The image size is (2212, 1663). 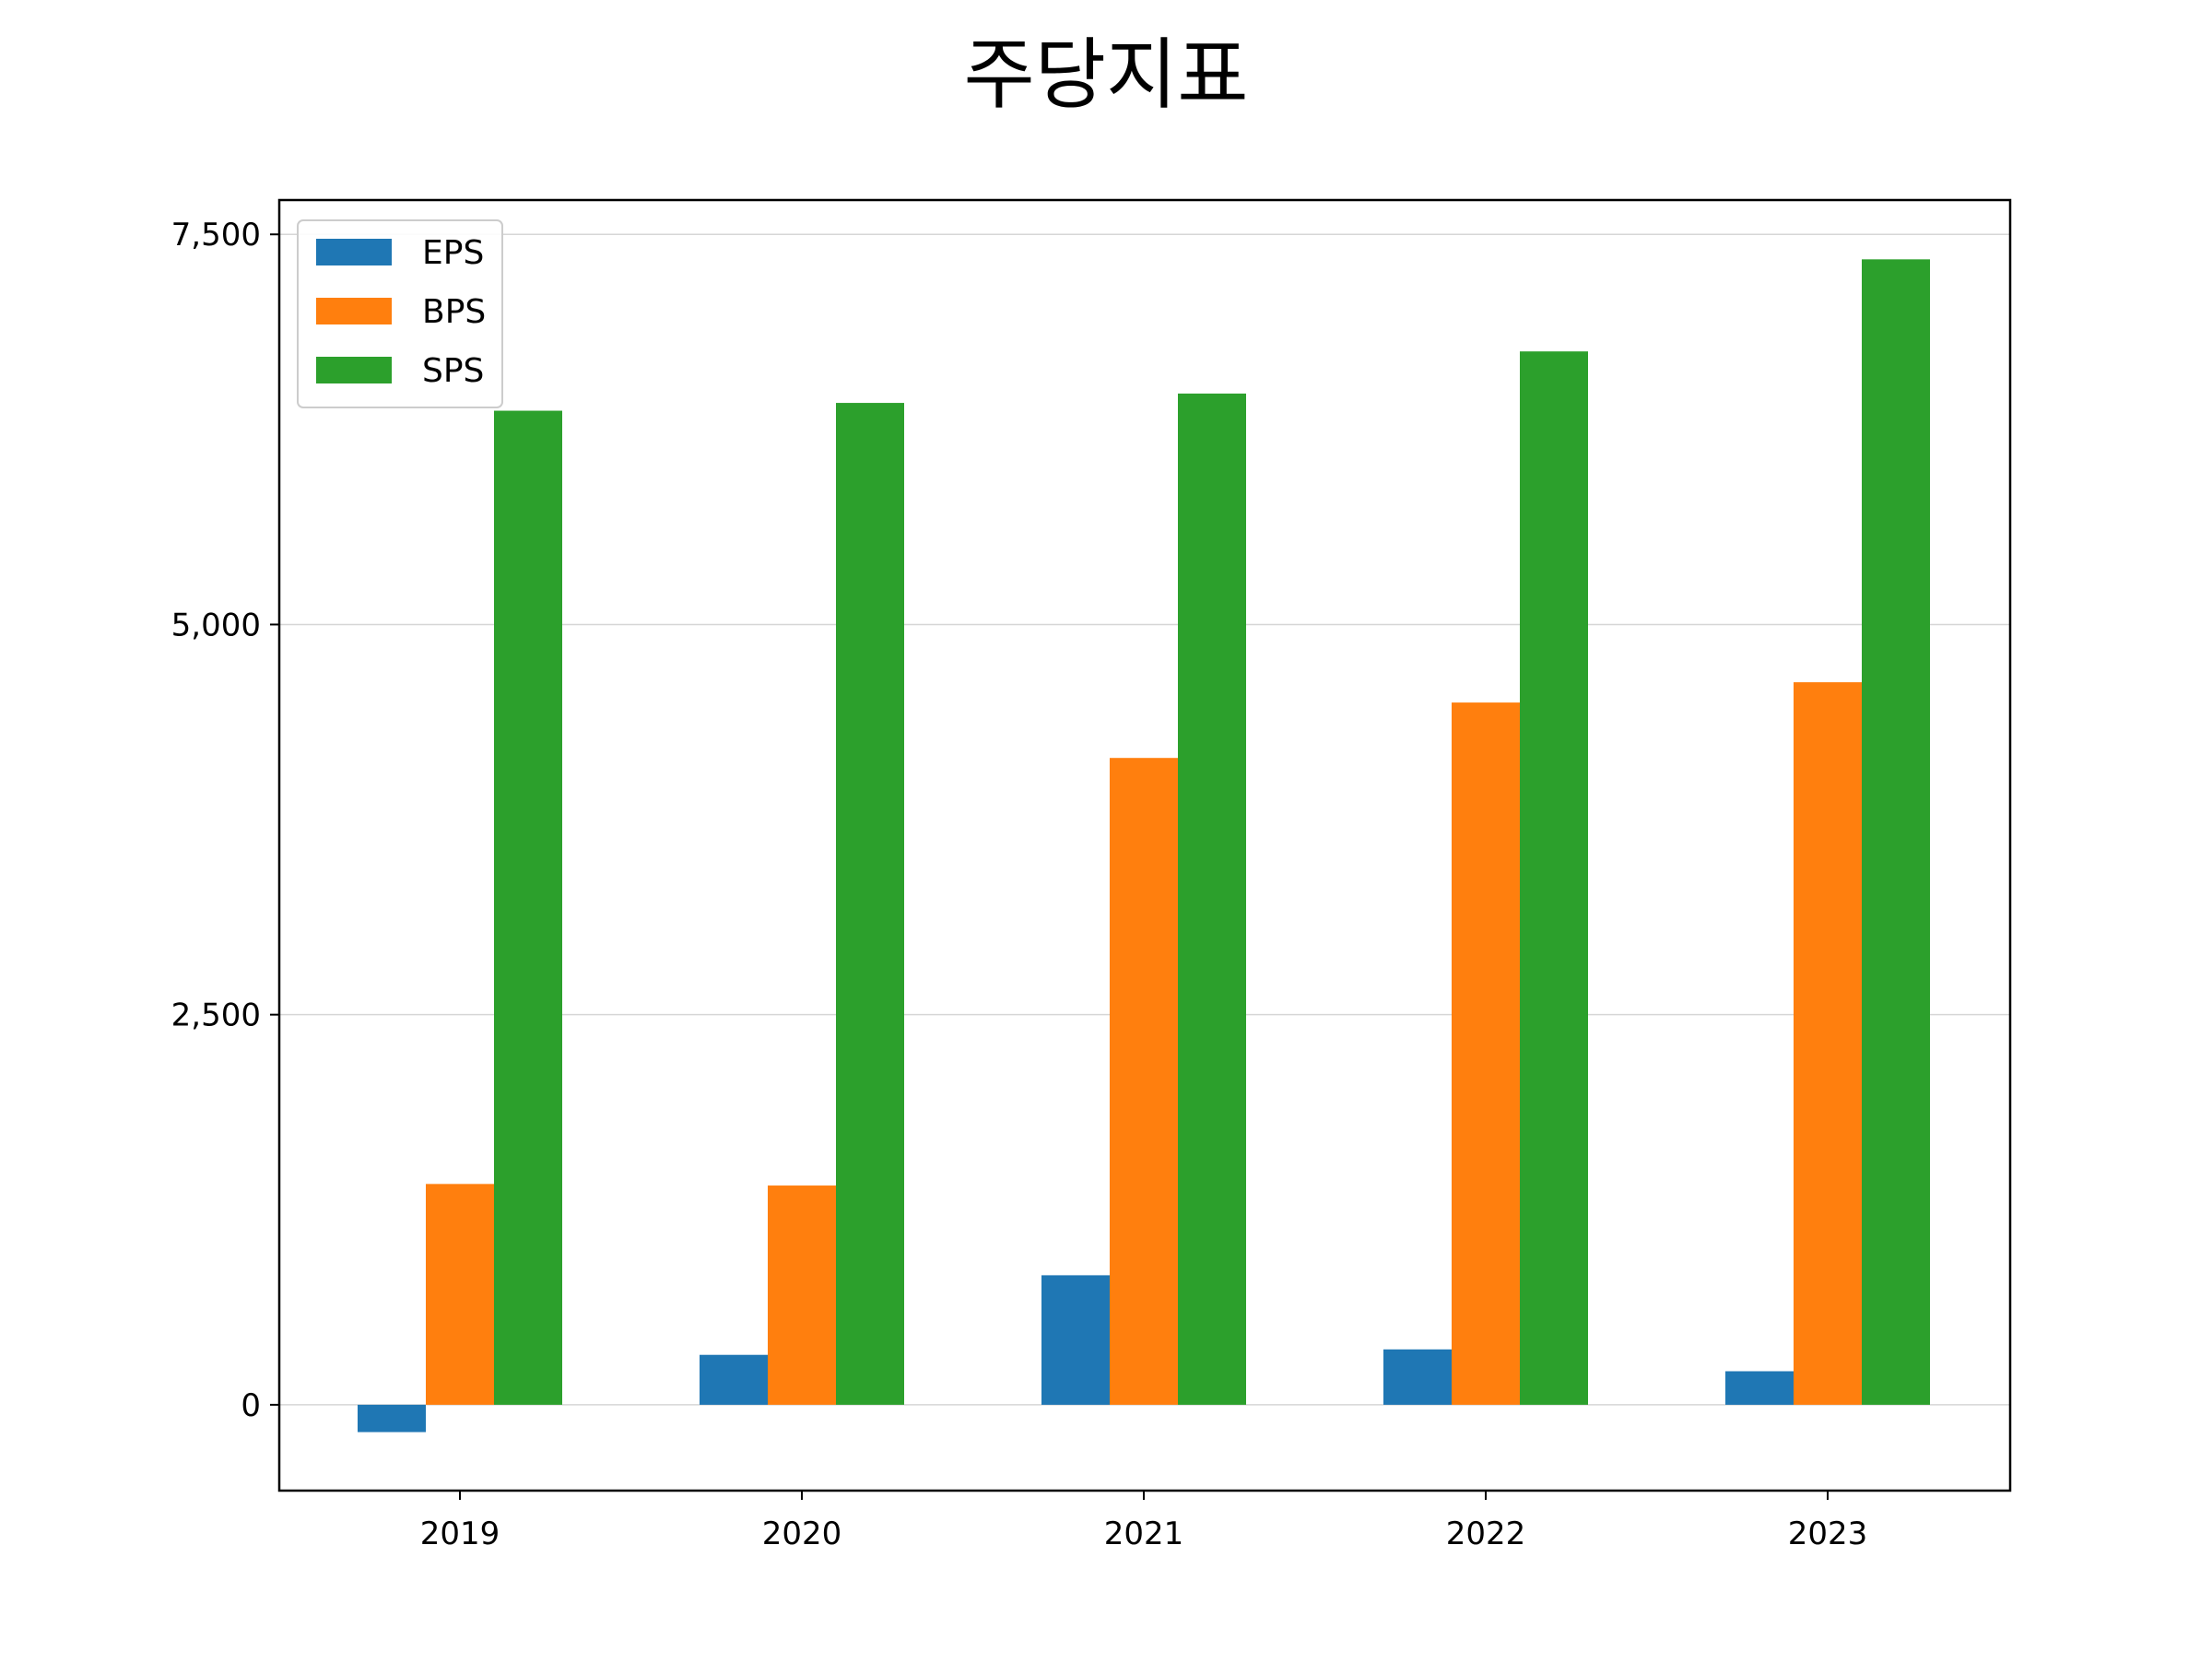 What do you see at coordinates (528, 907) in the screenshot?
I see `bar-sps-2019` at bounding box center [528, 907].